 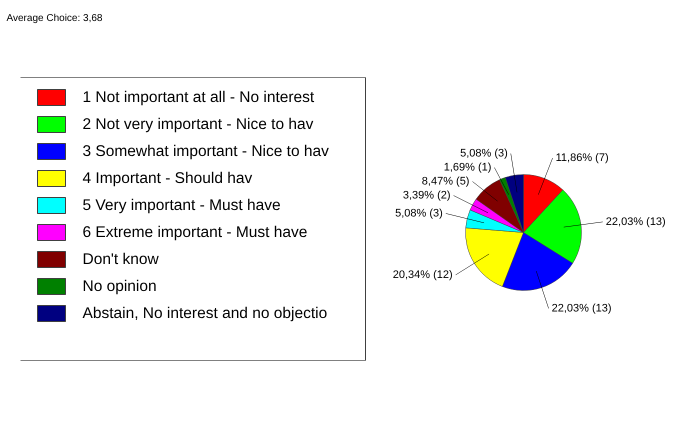 I want to click on legend-label: 2 Not very important - Nice to hav, so click(x=198, y=124).